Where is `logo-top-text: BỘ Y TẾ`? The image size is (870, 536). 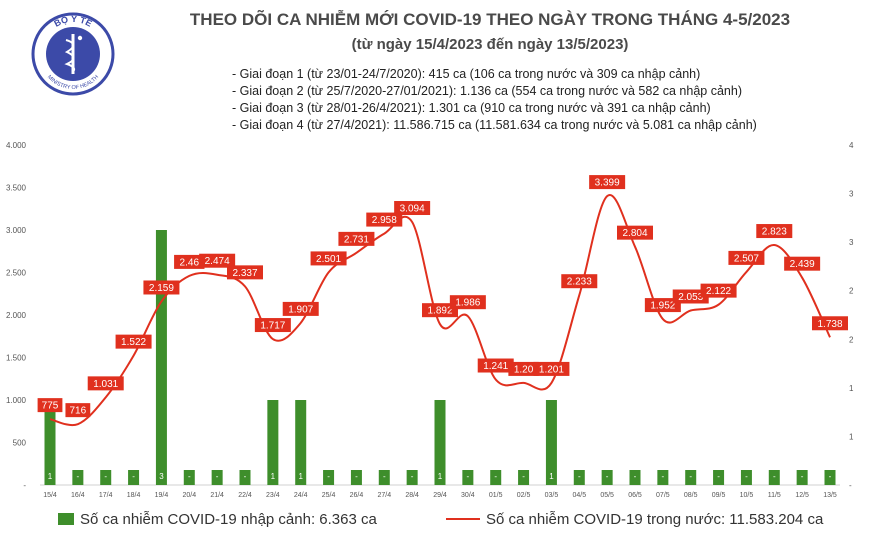 logo-top-text: BỘ Y TẾ is located at coordinates (72, 20).